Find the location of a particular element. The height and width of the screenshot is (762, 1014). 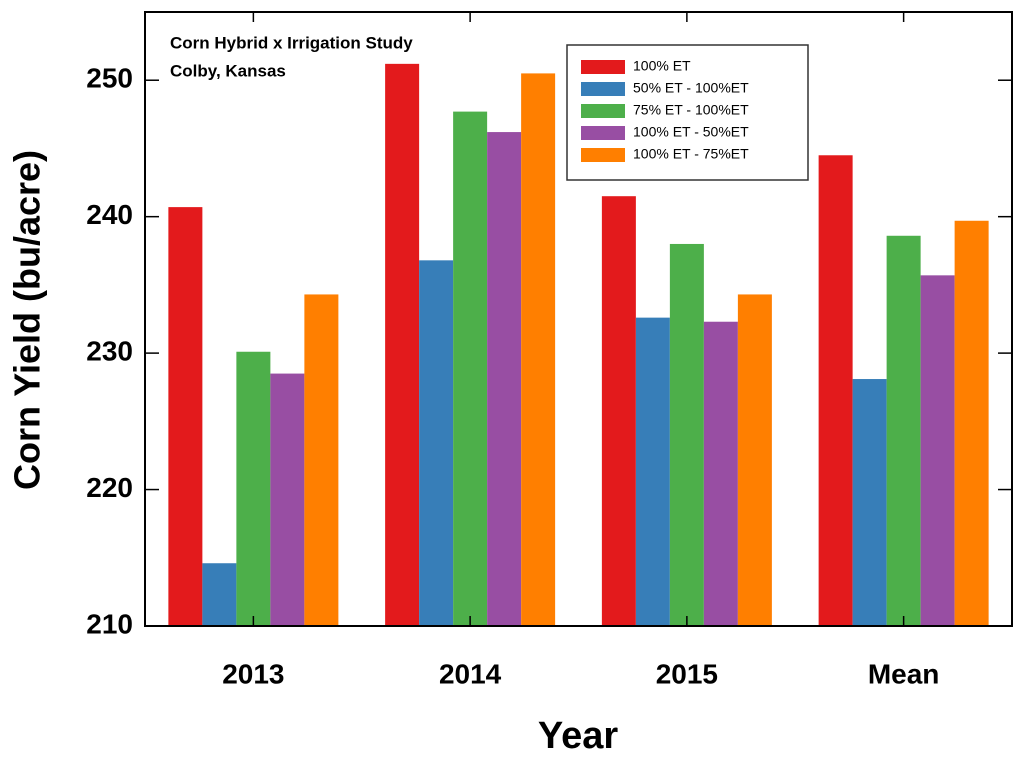

x-tick-label: 2014 is located at coordinates (470, 673).